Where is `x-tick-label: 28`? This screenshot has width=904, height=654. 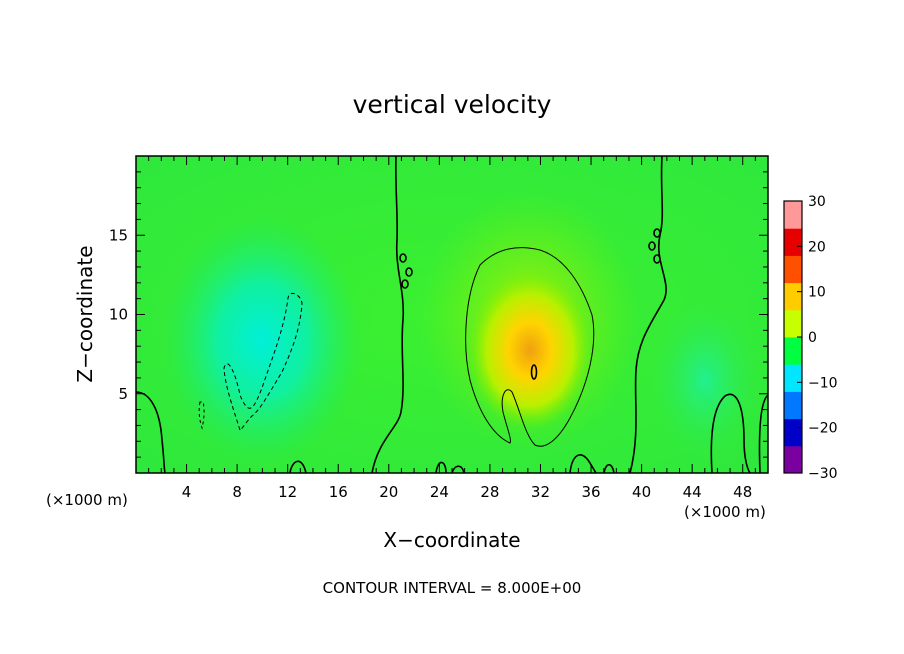
x-tick-label: 28 is located at coordinates (489, 492).